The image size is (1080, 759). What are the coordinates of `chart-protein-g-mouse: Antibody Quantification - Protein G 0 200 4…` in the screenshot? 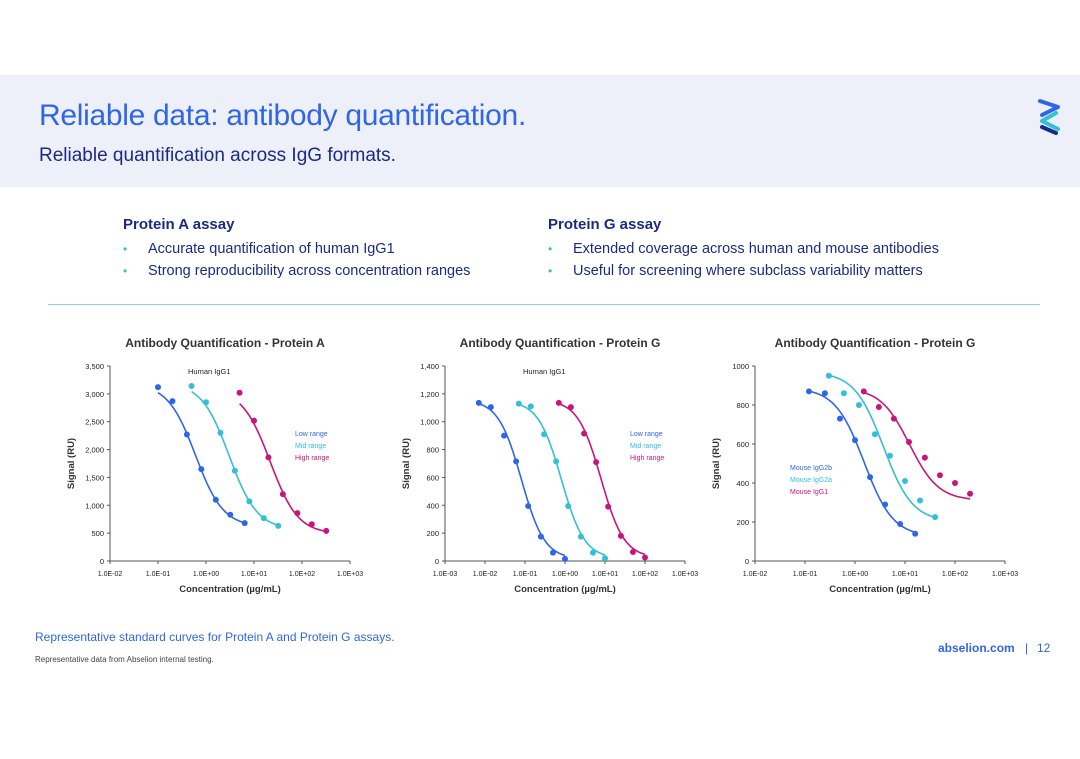 It's located at (864, 465).